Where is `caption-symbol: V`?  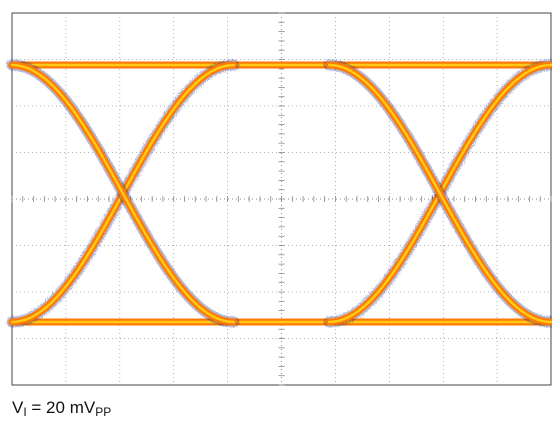
caption-symbol: V is located at coordinates (18, 407).